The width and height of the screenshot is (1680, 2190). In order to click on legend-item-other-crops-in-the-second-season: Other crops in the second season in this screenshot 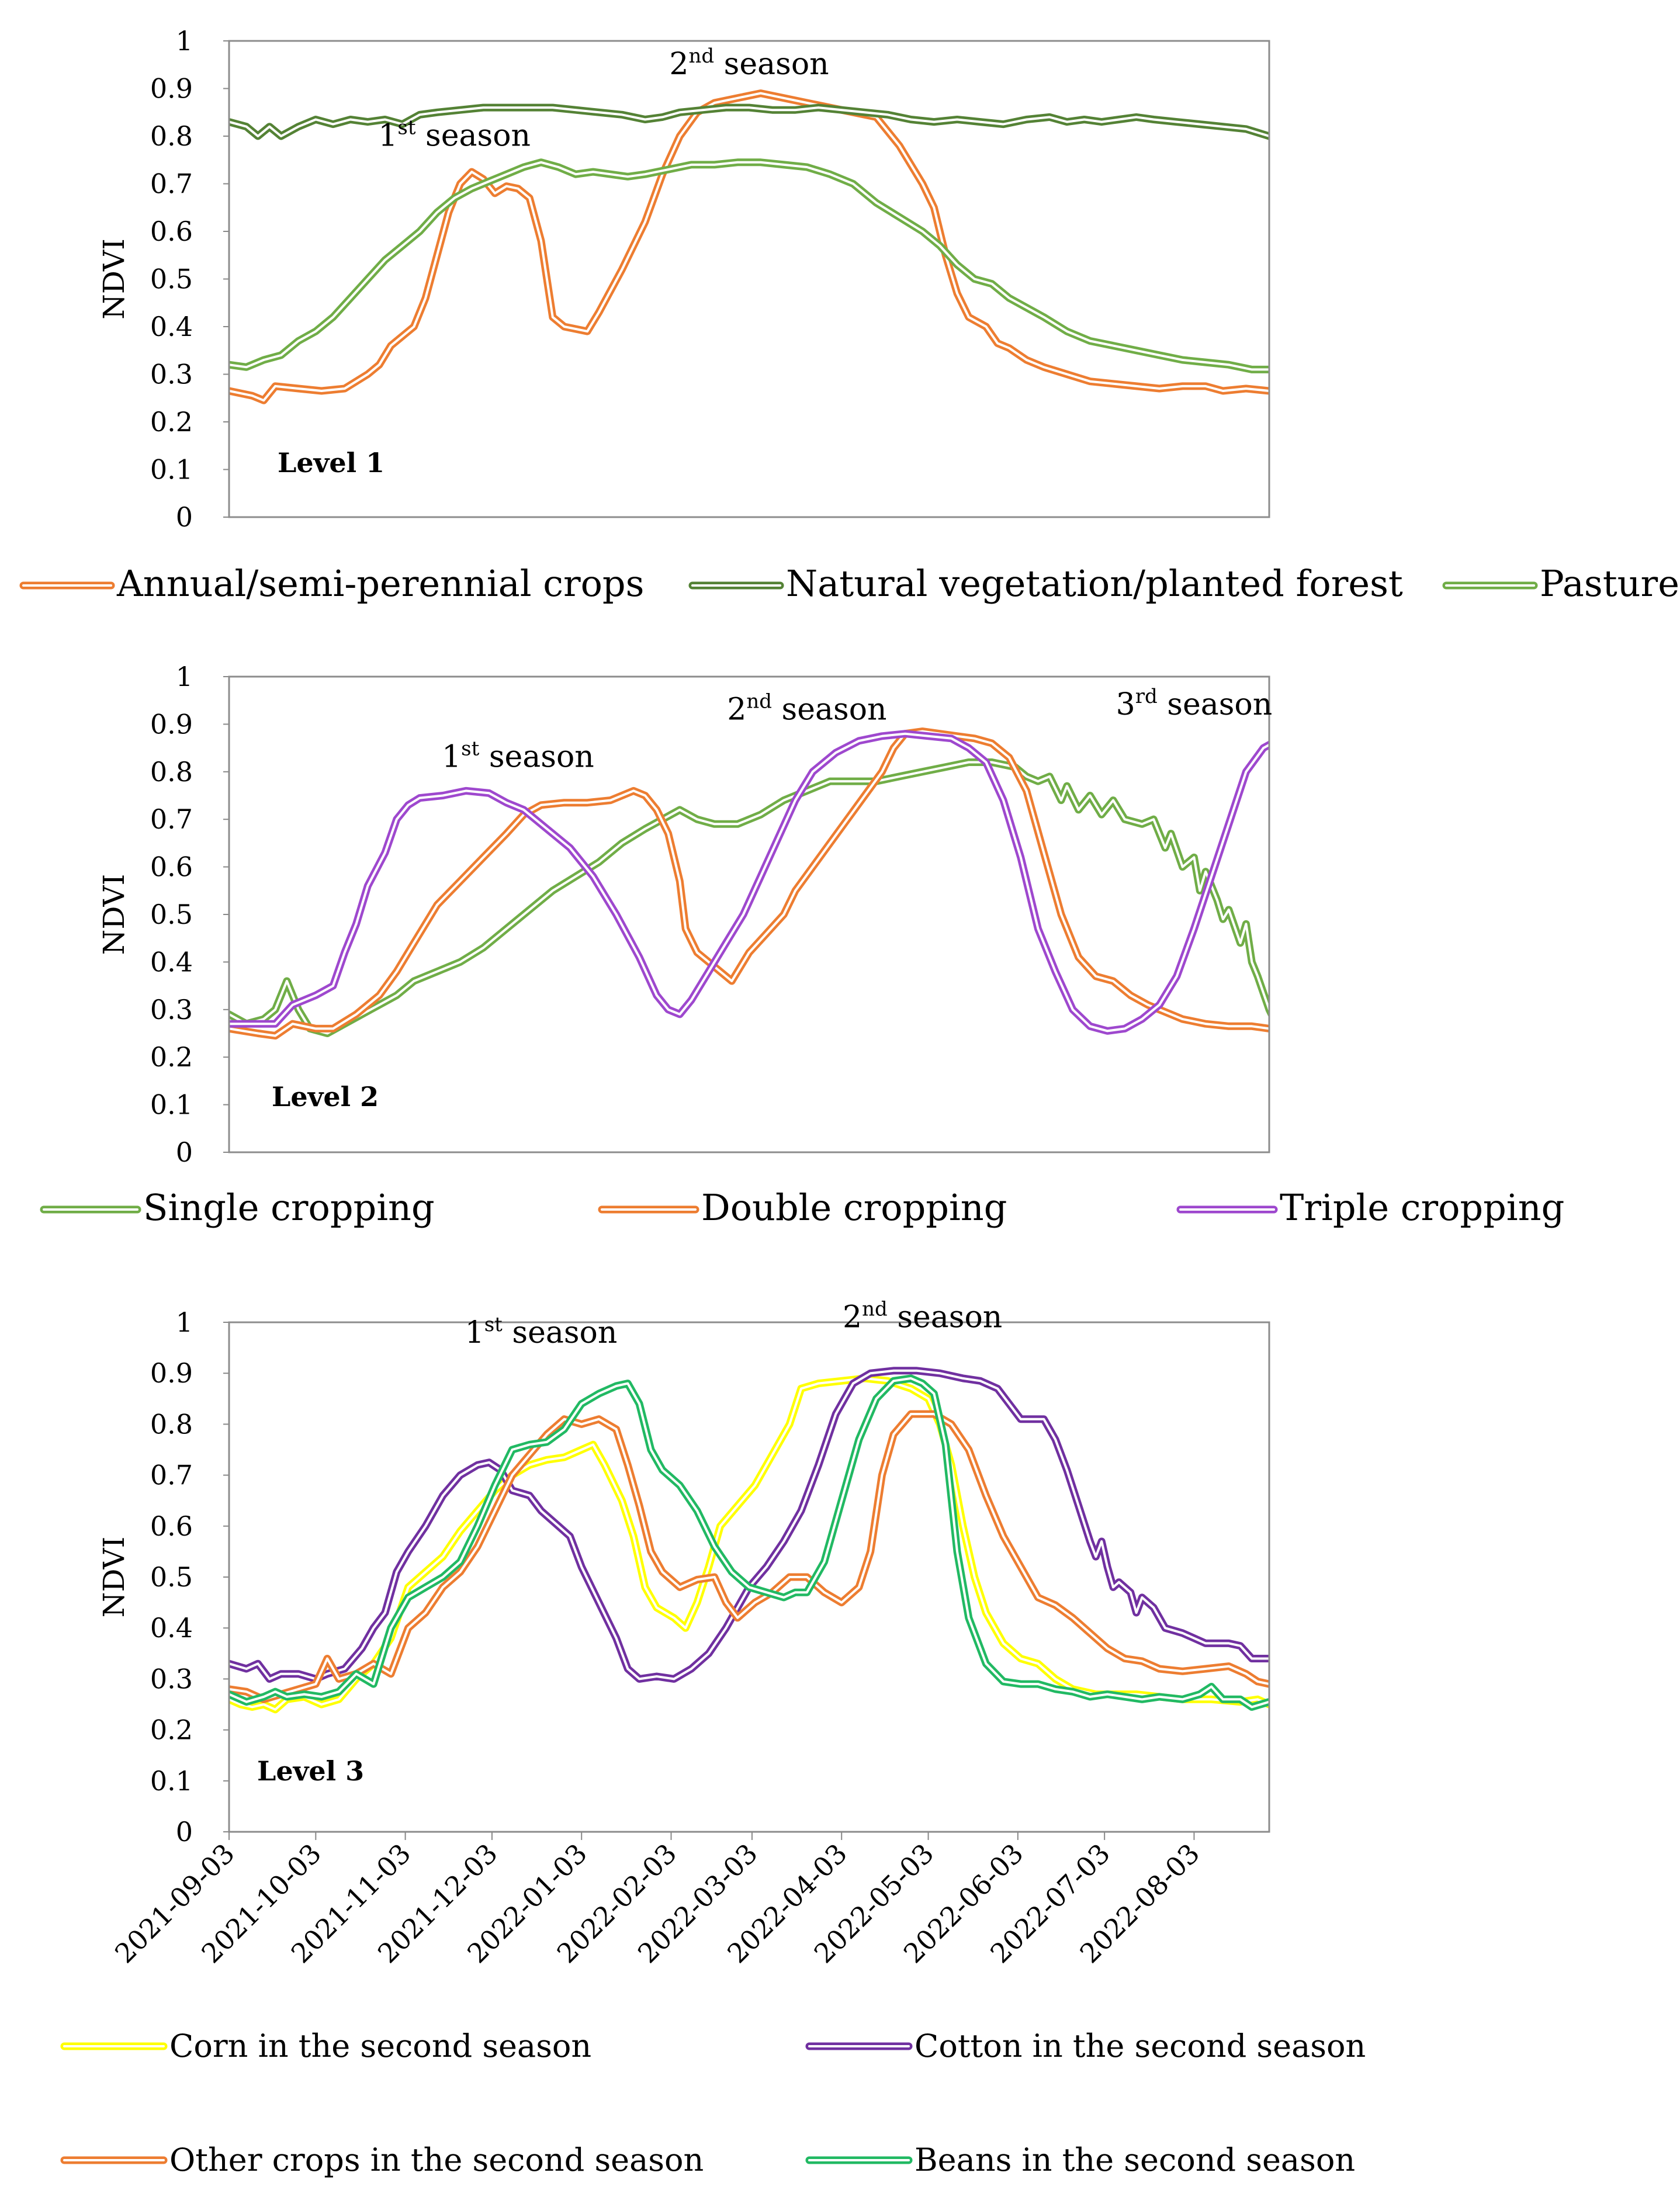, I will do `click(382, 2160)`.